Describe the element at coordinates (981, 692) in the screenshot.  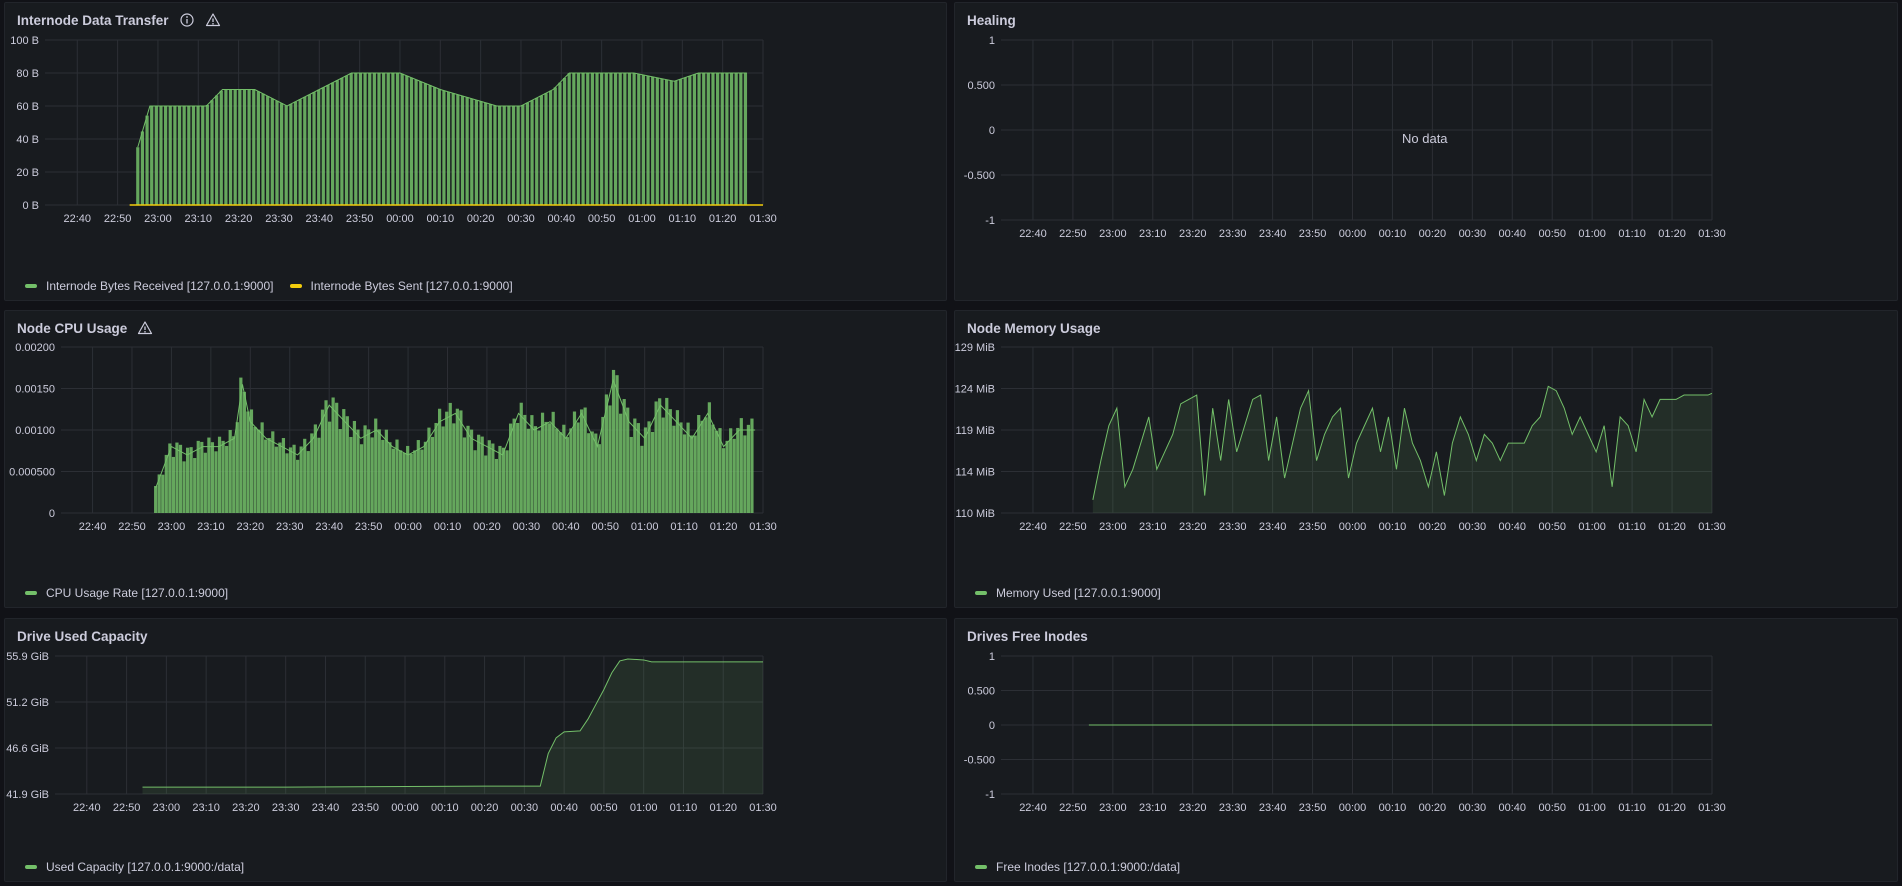
I see `y-tick-label: 0.500` at that location.